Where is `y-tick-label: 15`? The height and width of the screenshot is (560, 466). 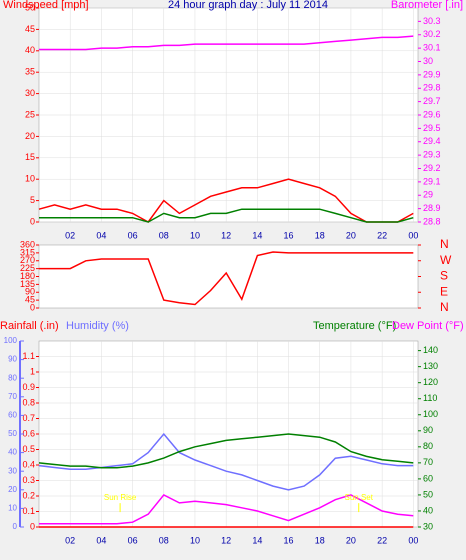
y-tick-label: 15 is located at coordinates (30, 157).